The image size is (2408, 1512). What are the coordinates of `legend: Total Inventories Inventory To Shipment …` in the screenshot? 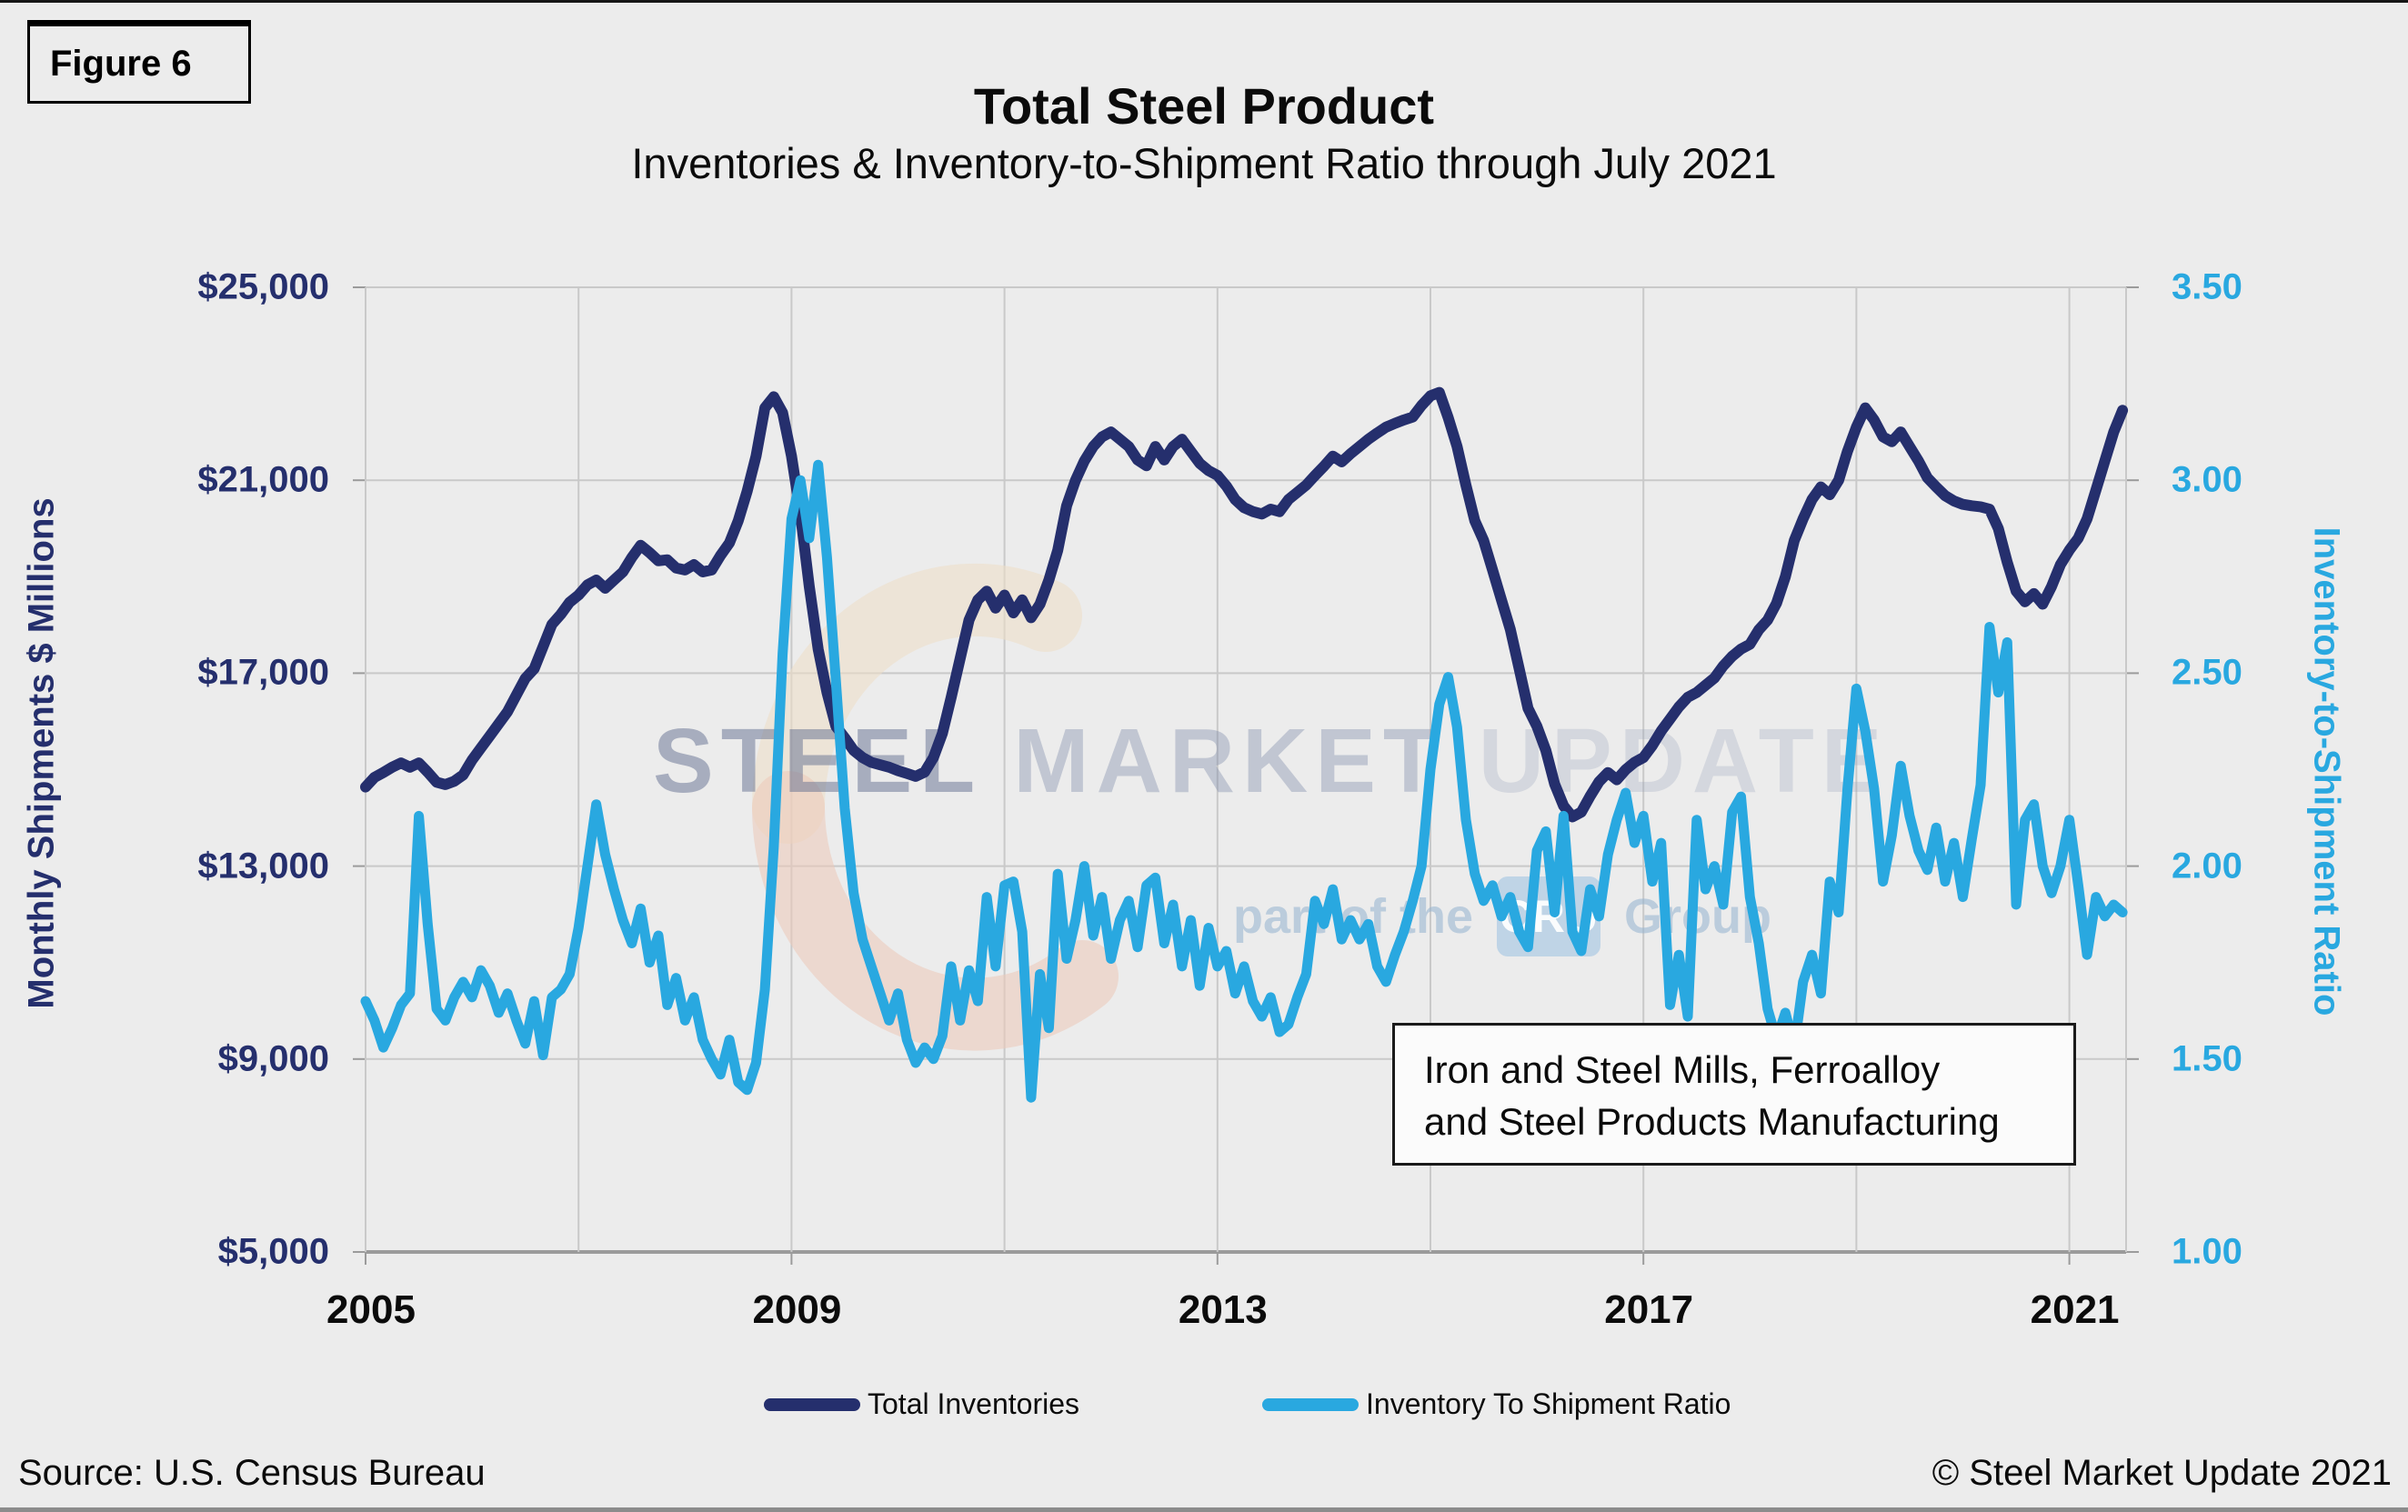 It's located at (1204, 1402).